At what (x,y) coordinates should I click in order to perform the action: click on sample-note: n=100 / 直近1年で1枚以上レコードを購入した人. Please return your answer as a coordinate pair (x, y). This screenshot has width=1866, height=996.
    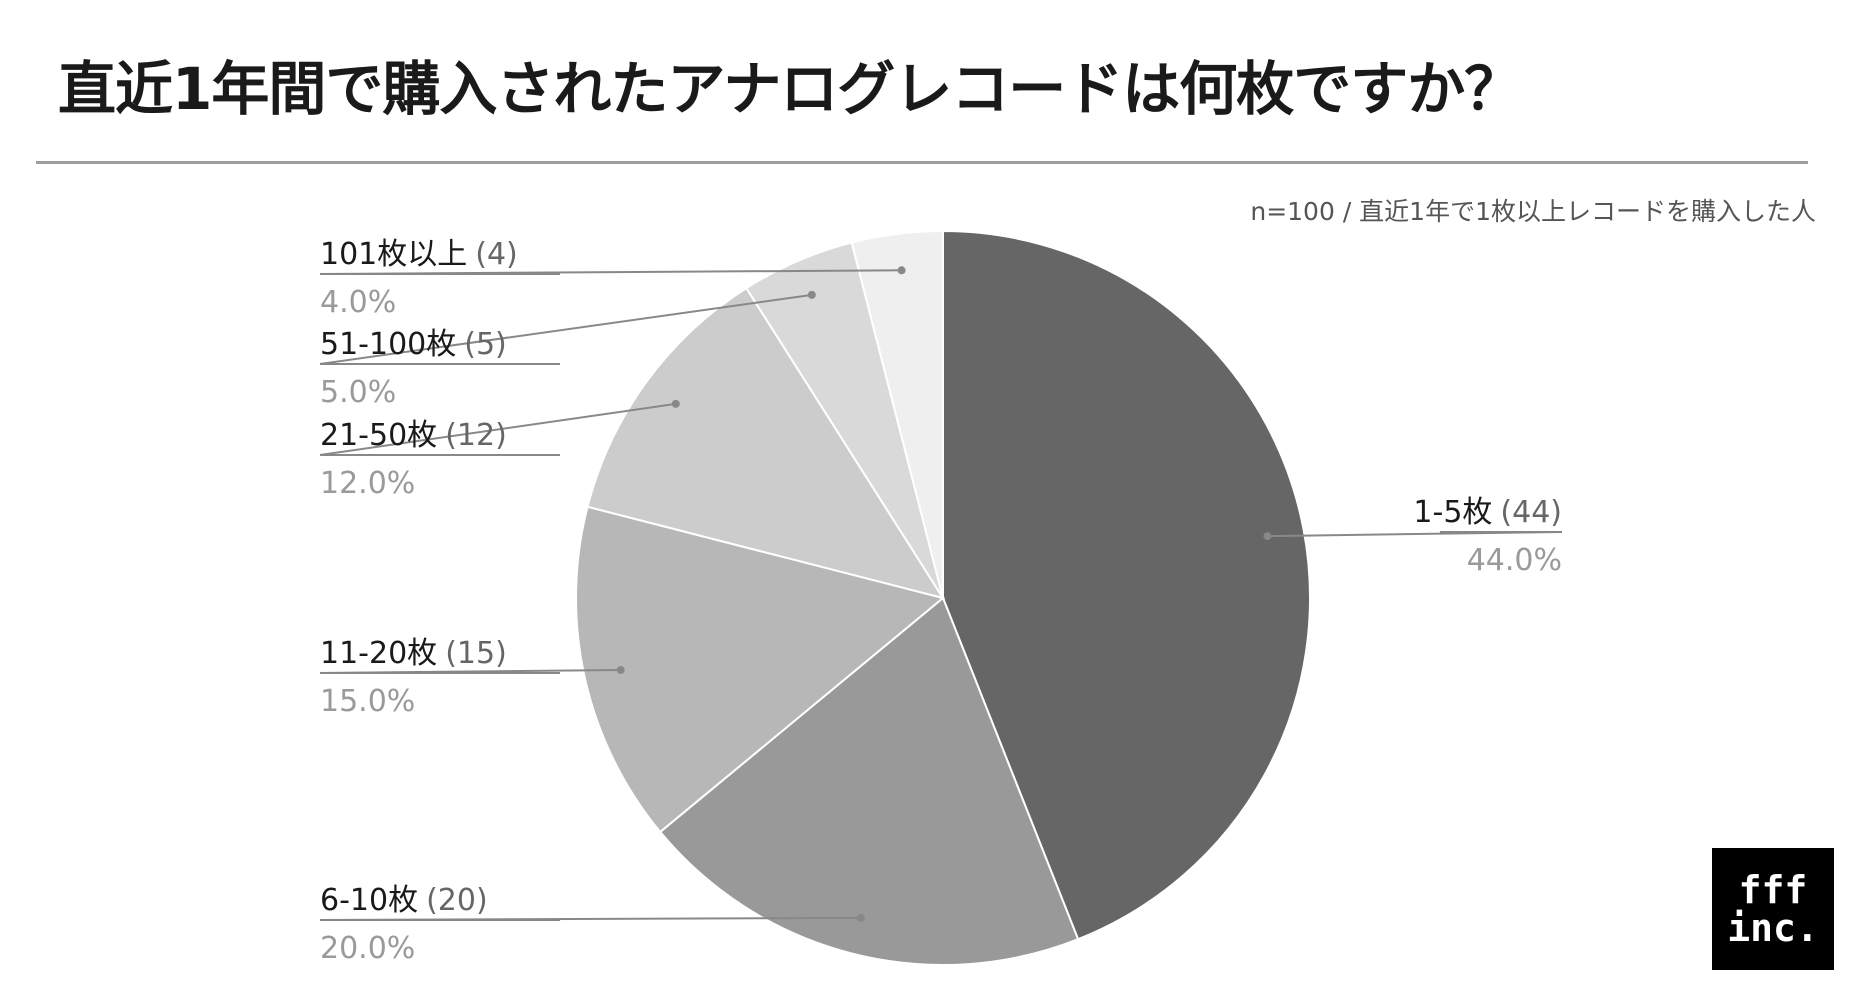
    Looking at the image, I should click on (1533, 211).